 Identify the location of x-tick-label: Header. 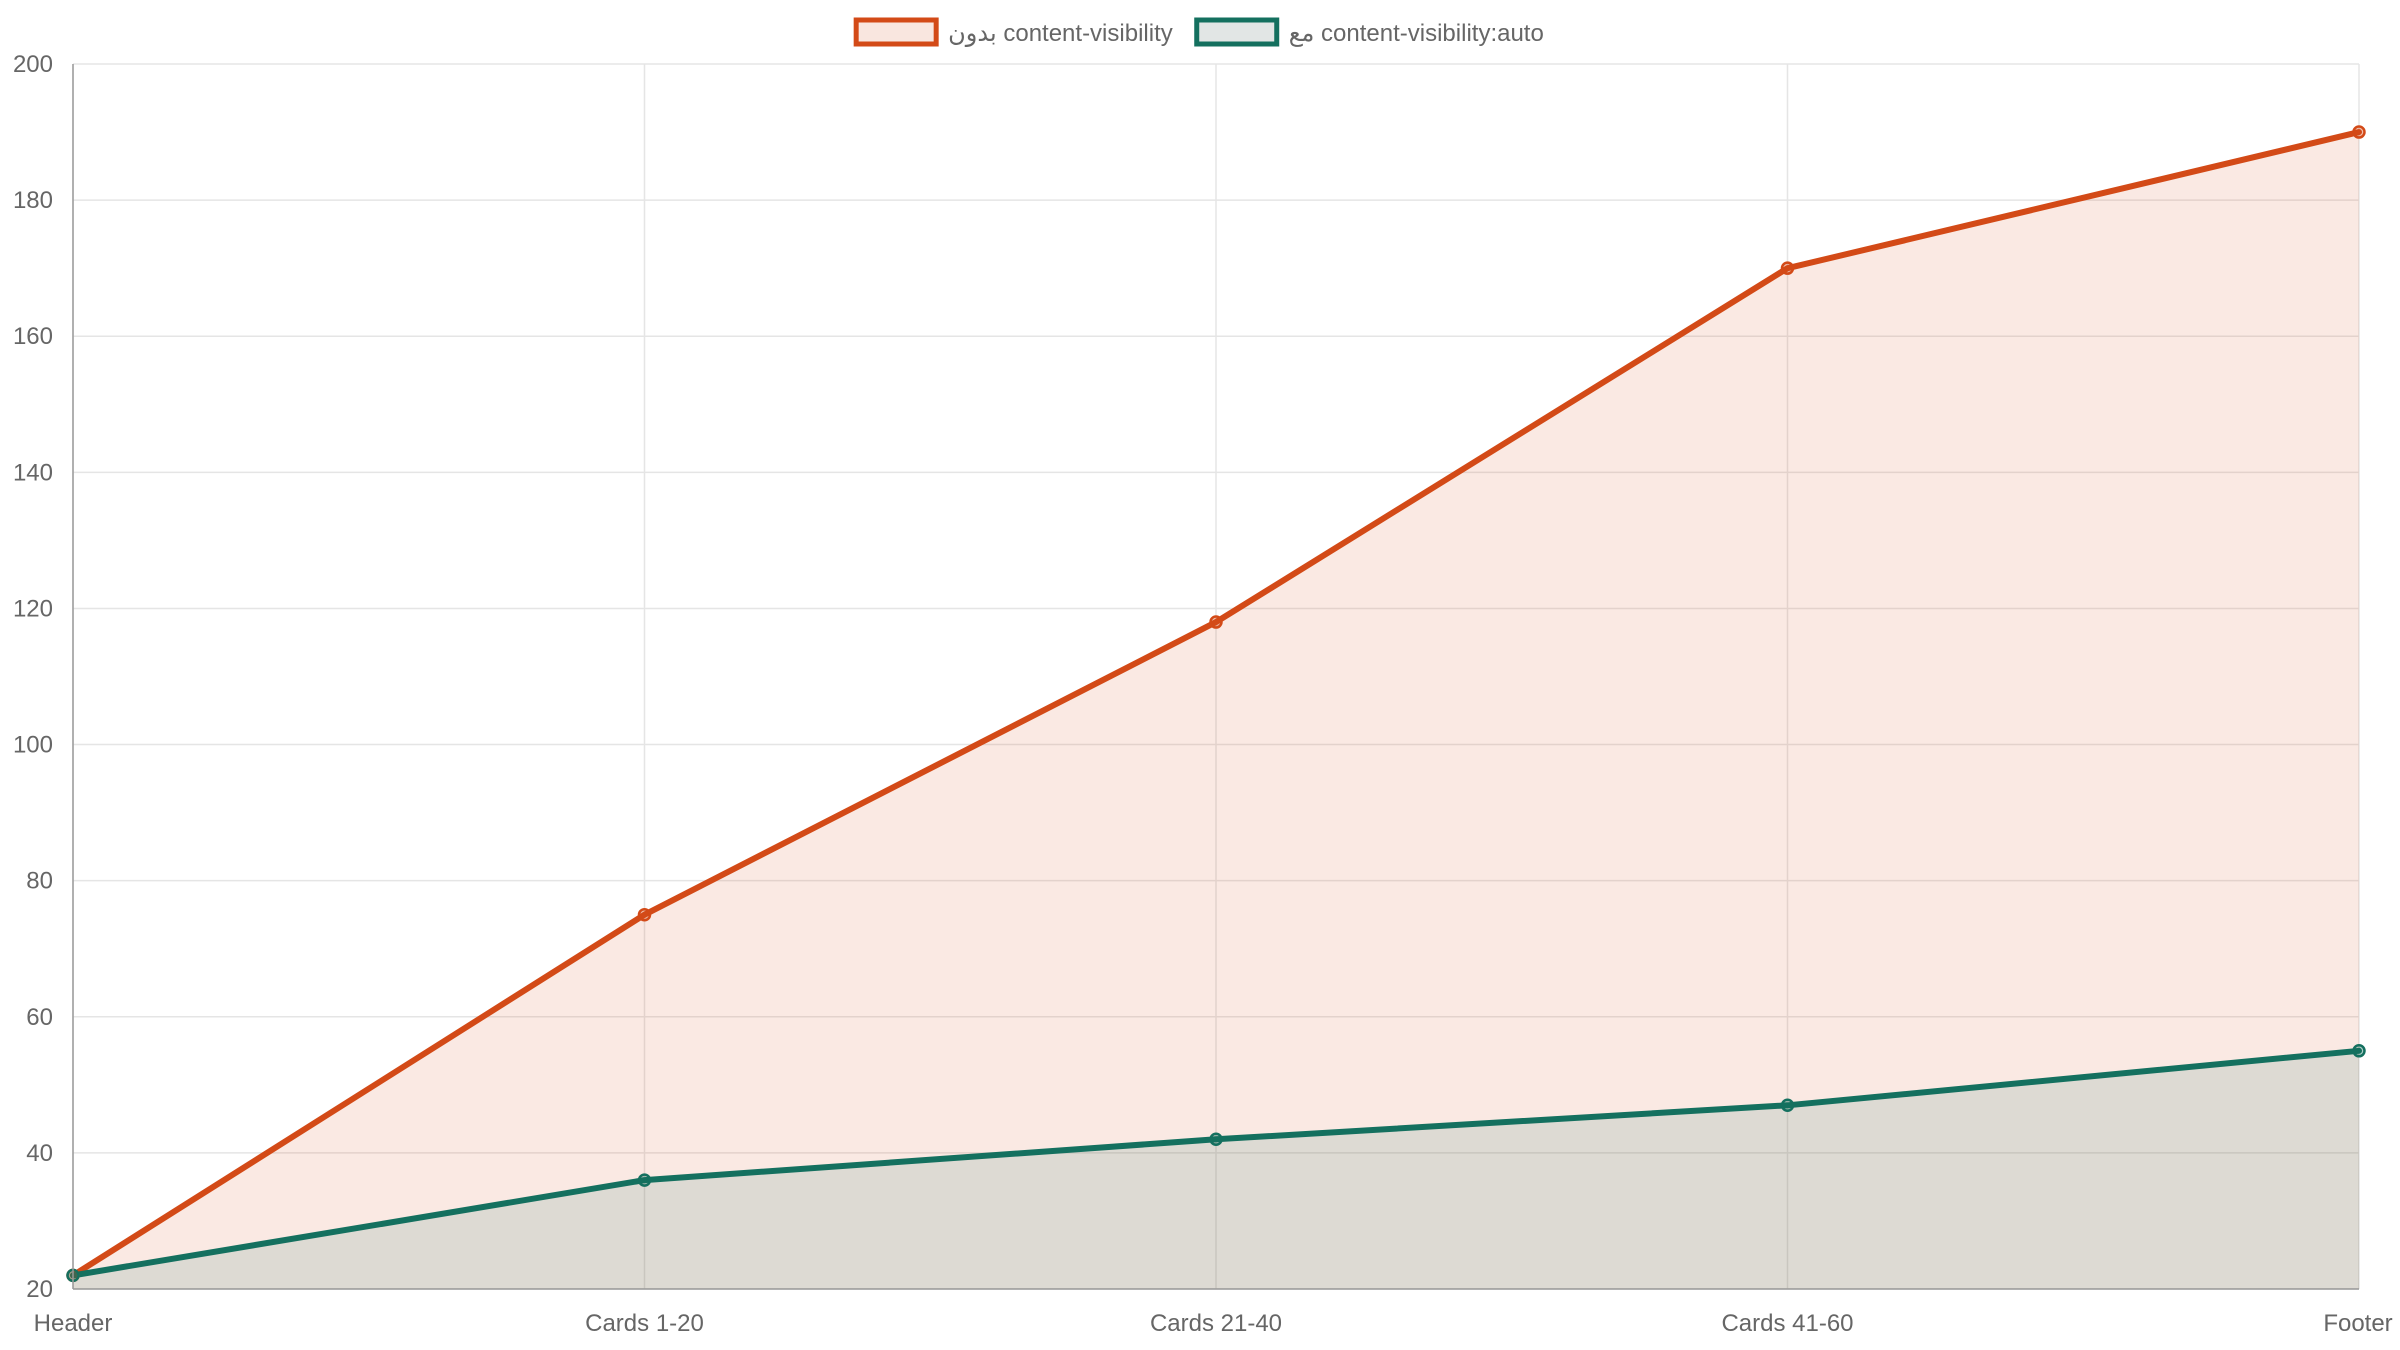
(73, 1323).